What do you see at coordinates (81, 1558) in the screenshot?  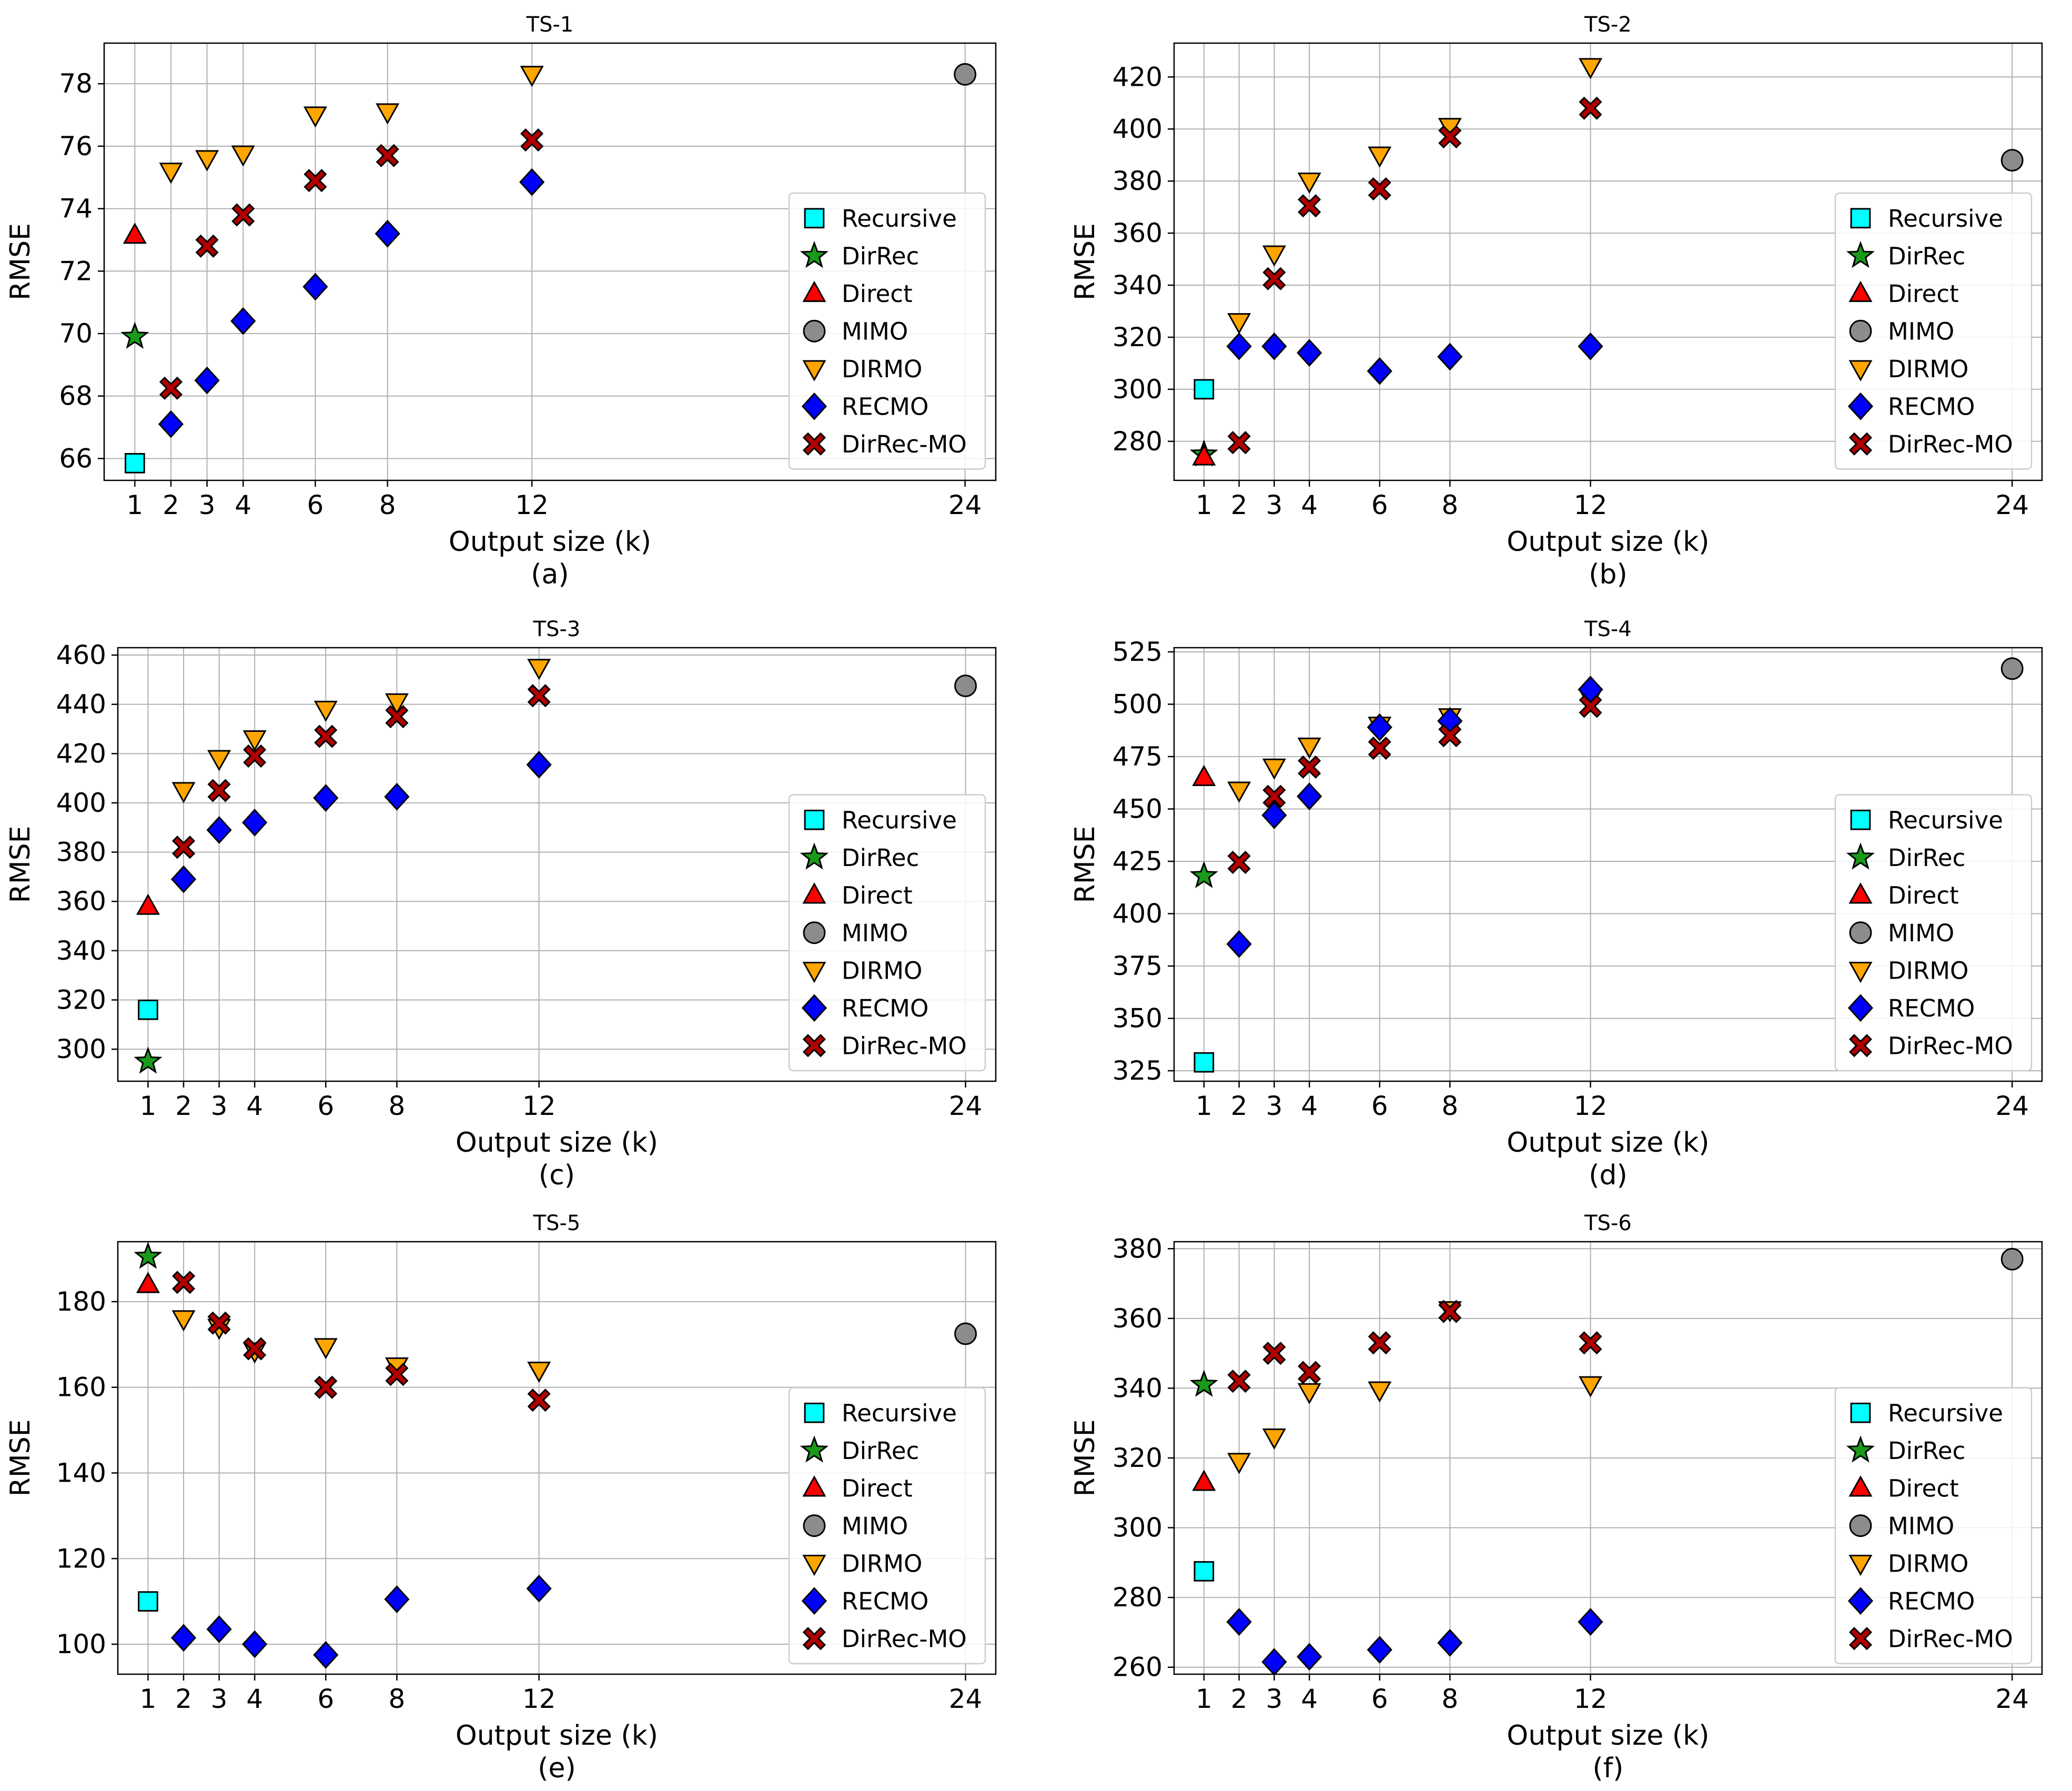 I see `y-tick-label: 120` at bounding box center [81, 1558].